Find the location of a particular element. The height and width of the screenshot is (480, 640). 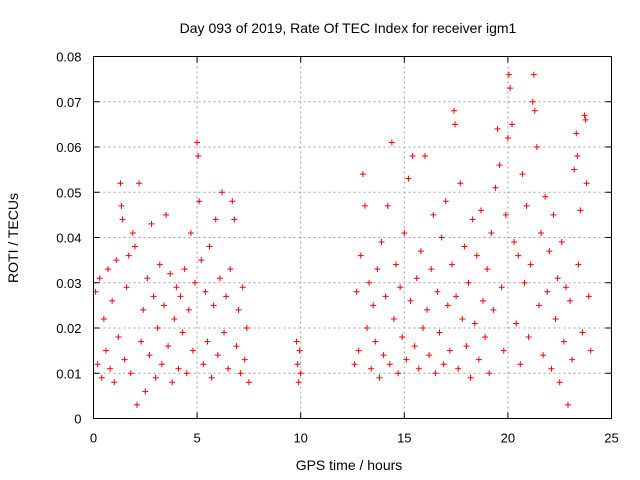

y-tick-label: 0.04 is located at coordinates (68, 238).